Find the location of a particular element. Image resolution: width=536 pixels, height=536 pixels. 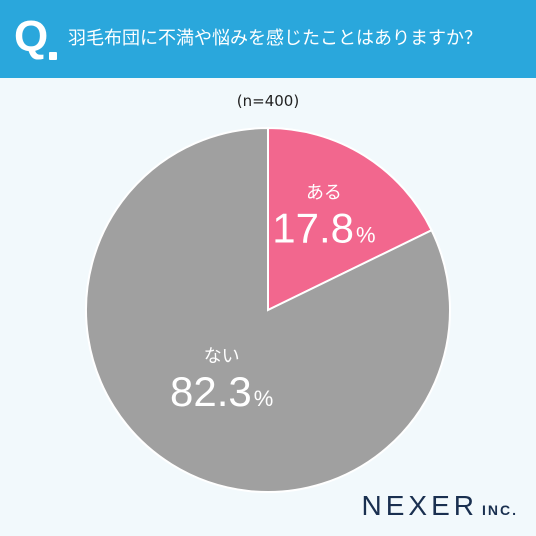

slice-label-1: ない is located at coordinates (222, 356).